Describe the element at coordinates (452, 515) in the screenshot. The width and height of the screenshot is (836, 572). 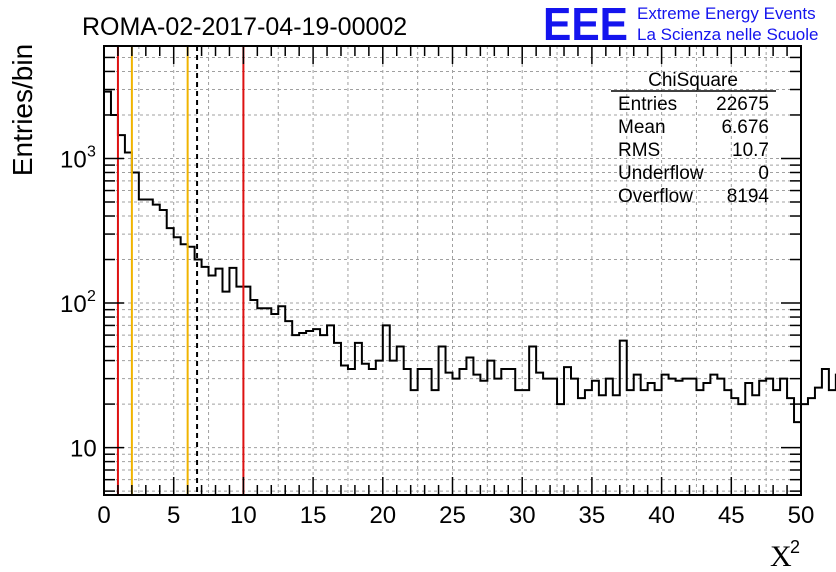
I see `x-tick-label: 25` at that location.